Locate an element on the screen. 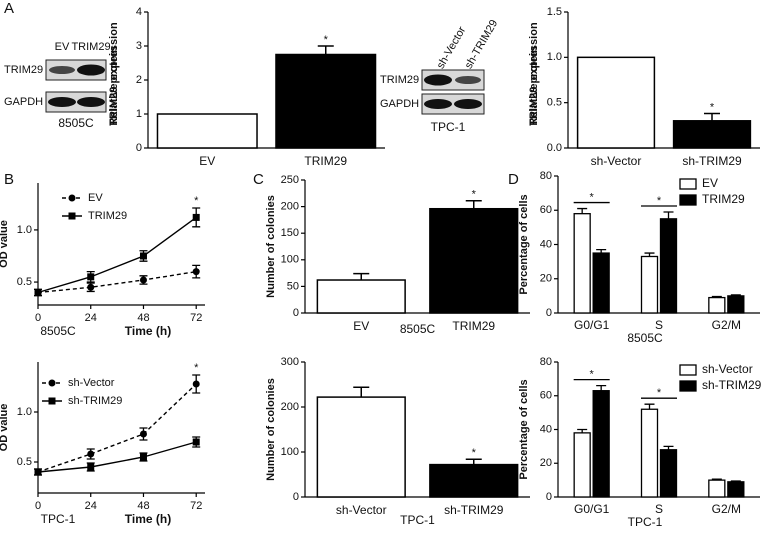 The height and width of the screenshot is (533, 766). y-tick-label: 100 is located at coordinates (290, 452).